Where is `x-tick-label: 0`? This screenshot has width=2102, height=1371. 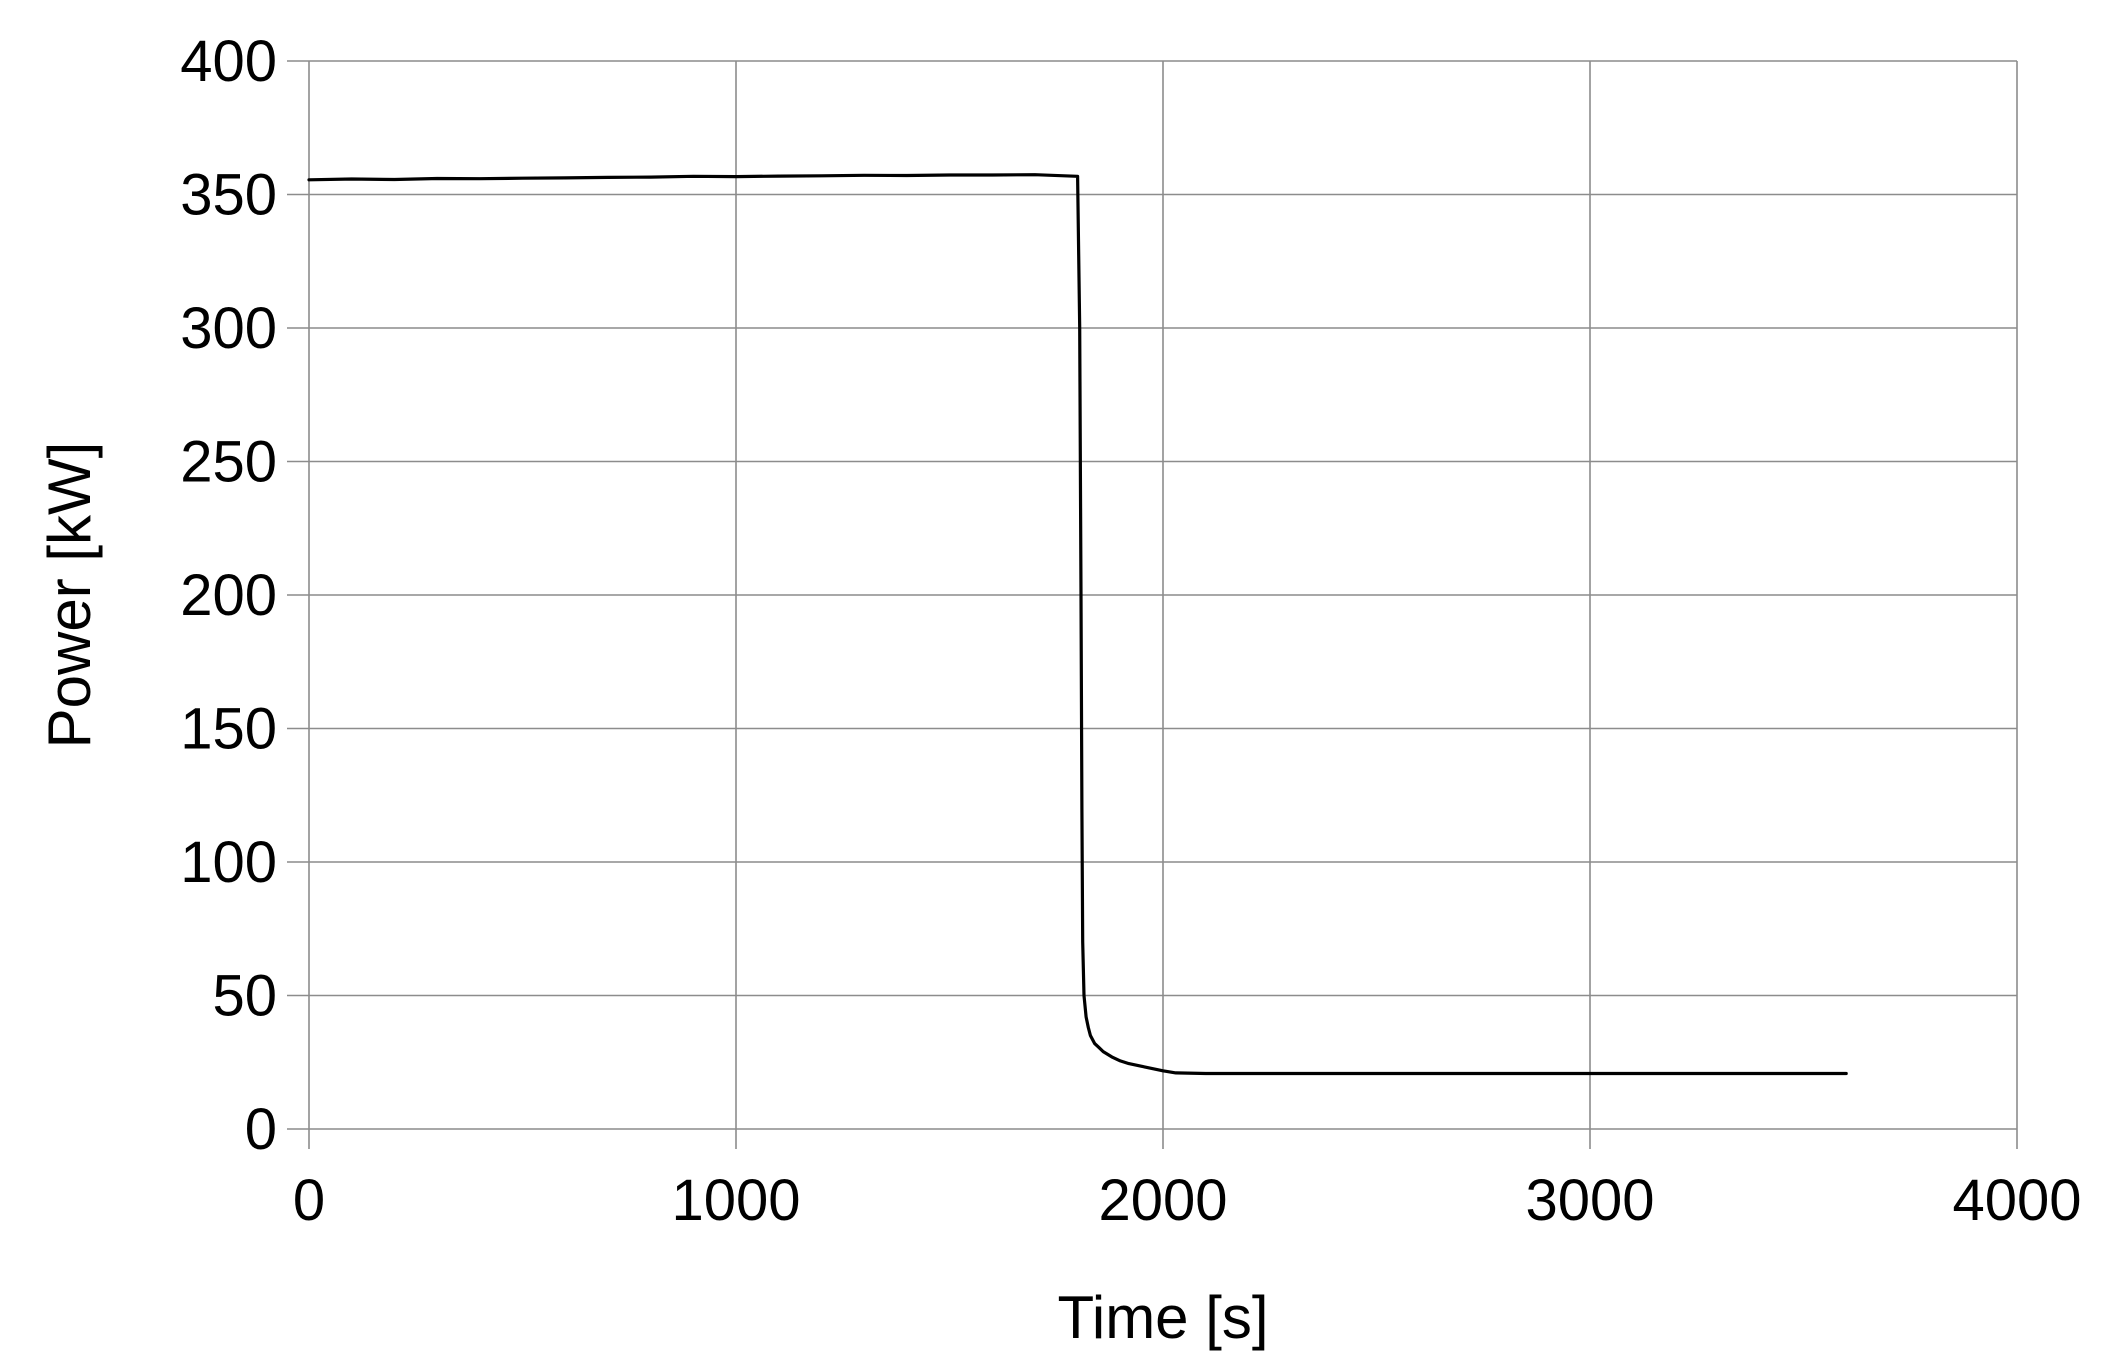
x-tick-label: 0 is located at coordinates (309, 1200).